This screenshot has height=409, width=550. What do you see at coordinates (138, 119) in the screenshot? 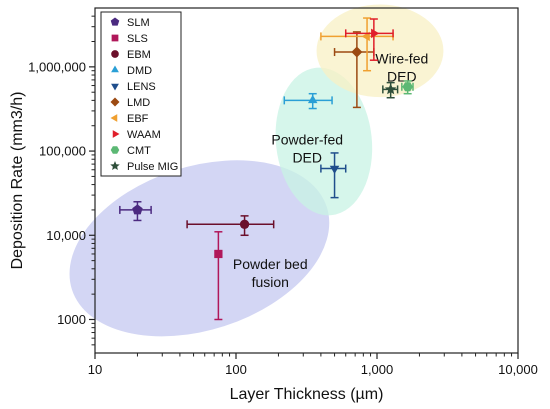
I see `legend-label-ebf: EBF` at bounding box center [138, 119].